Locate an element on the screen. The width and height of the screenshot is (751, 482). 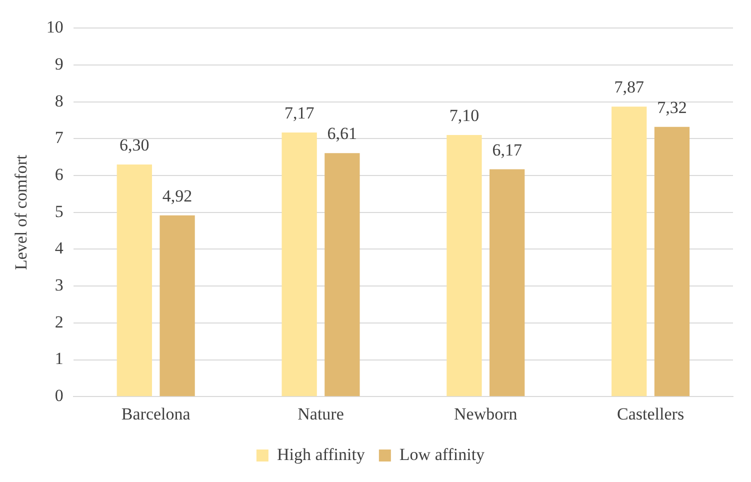
data-label: 4,92 is located at coordinates (177, 196).